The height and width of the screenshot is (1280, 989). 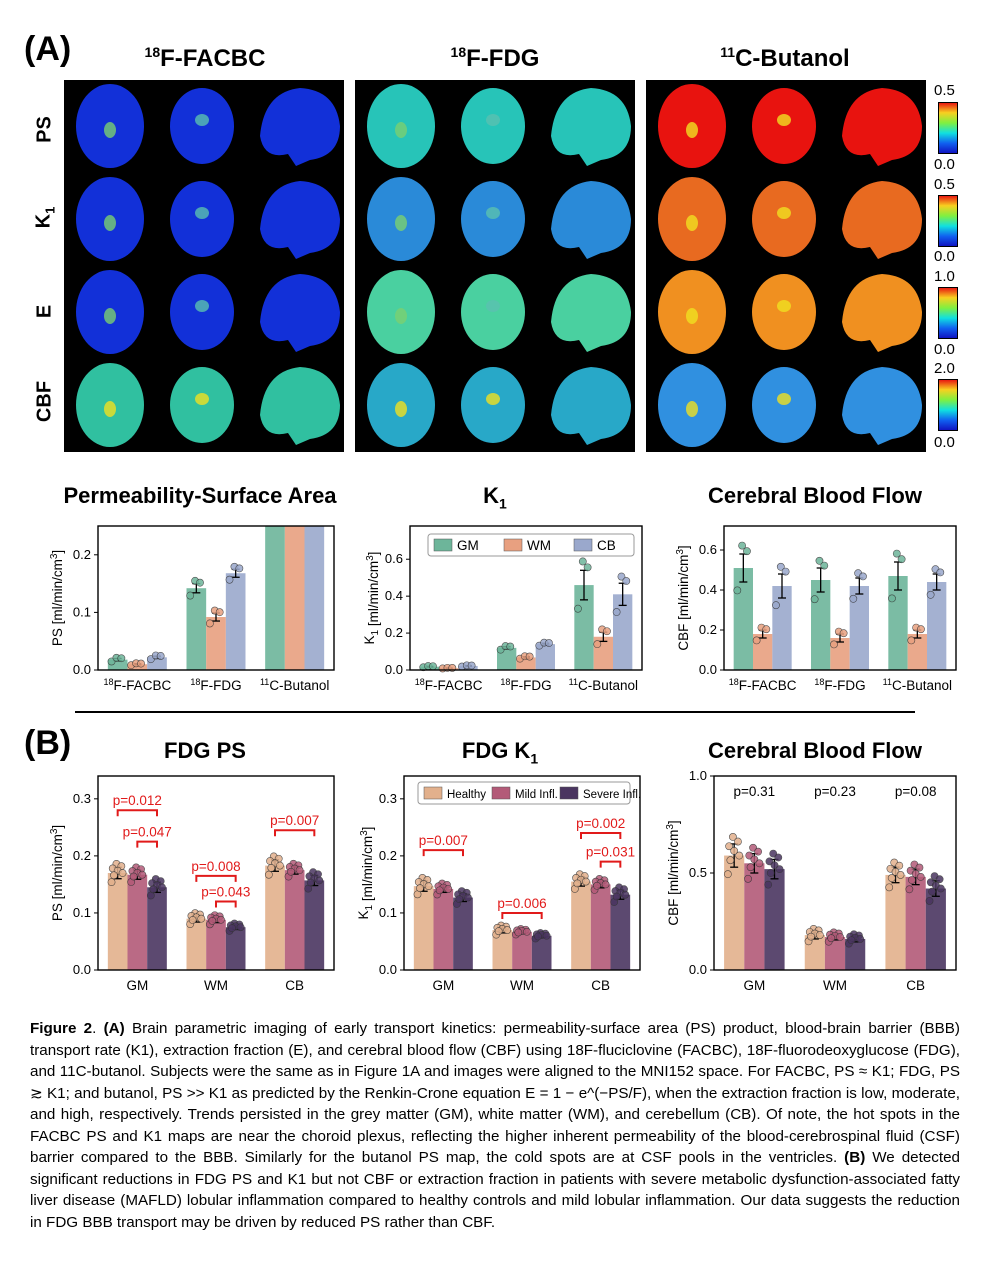 What do you see at coordinates (499, 265) in the screenshot?
I see `brain-maps-fdg` at bounding box center [499, 265].